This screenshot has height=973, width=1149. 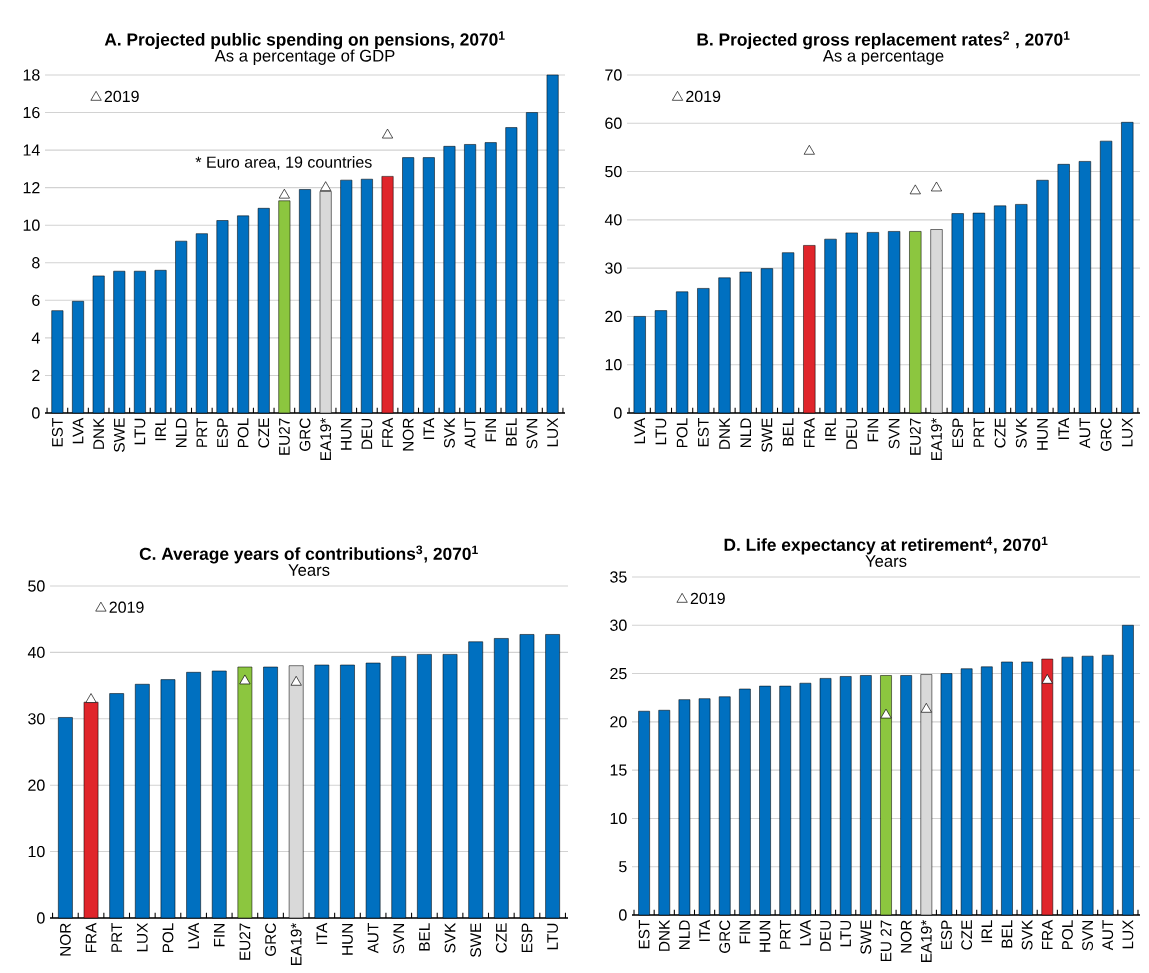 What do you see at coordinates (308, 554) in the screenshot?
I see `chart-title: C. Average years of contributions$^{3}$, 2070$^{1}$` at bounding box center [308, 554].